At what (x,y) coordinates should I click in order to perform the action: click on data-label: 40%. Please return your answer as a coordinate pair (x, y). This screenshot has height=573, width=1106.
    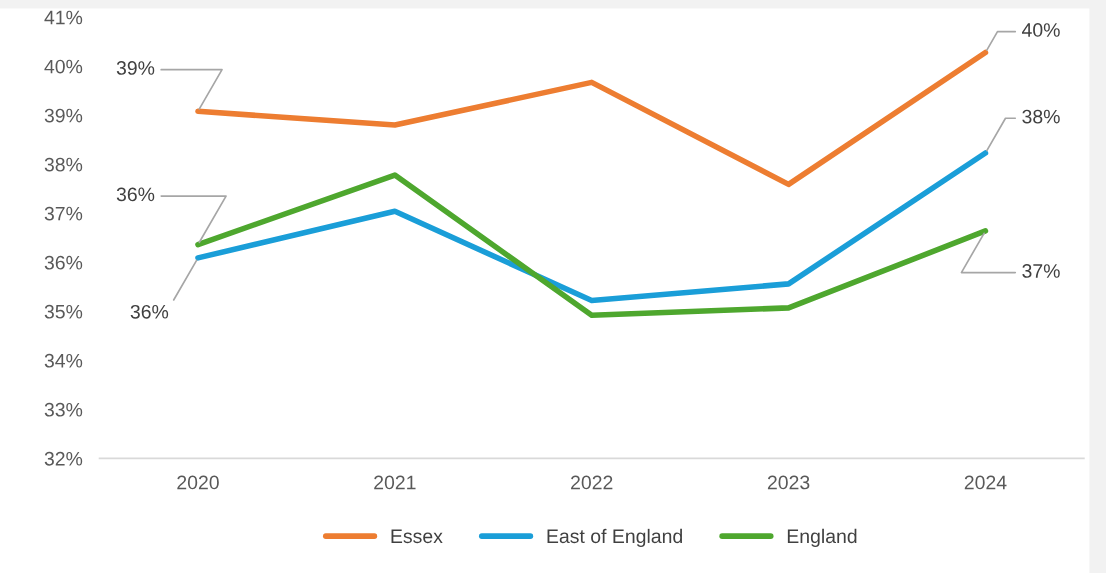
    Looking at the image, I should click on (1040, 30).